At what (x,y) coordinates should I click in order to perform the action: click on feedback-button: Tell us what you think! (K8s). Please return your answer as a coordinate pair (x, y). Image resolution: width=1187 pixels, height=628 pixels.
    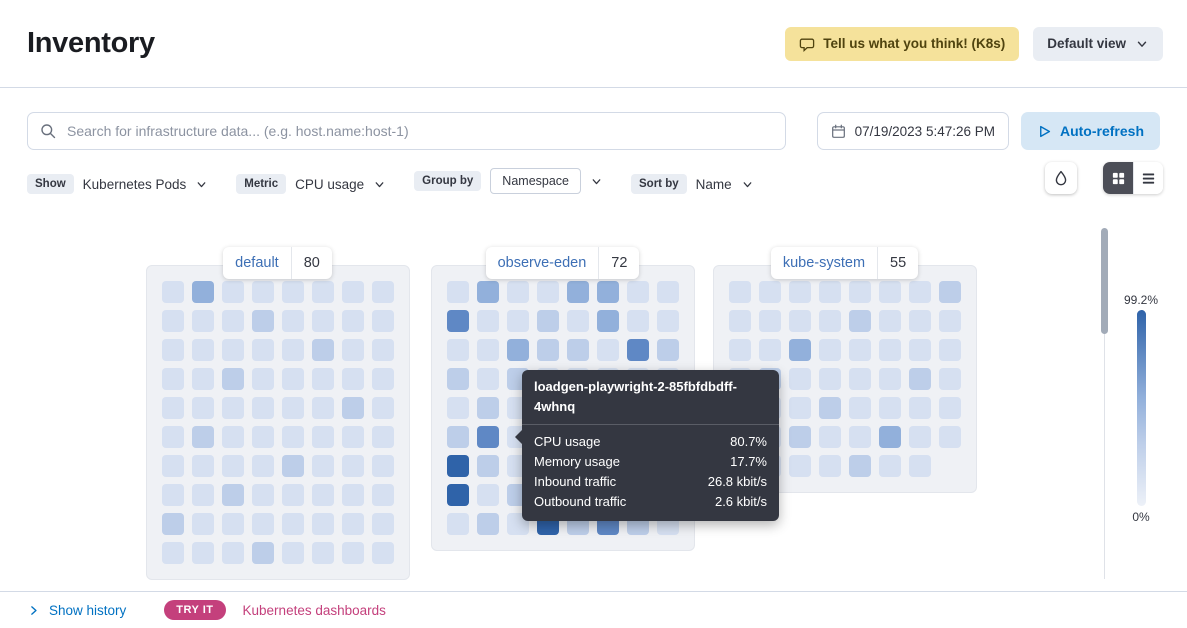
    Looking at the image, I should click on (902, 43).